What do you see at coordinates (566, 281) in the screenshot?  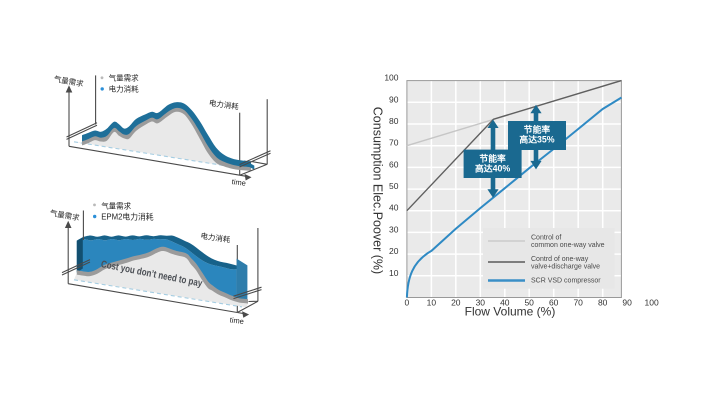 I see `svg-text: SCR VSD compressor` at bounding box center [566, 281].